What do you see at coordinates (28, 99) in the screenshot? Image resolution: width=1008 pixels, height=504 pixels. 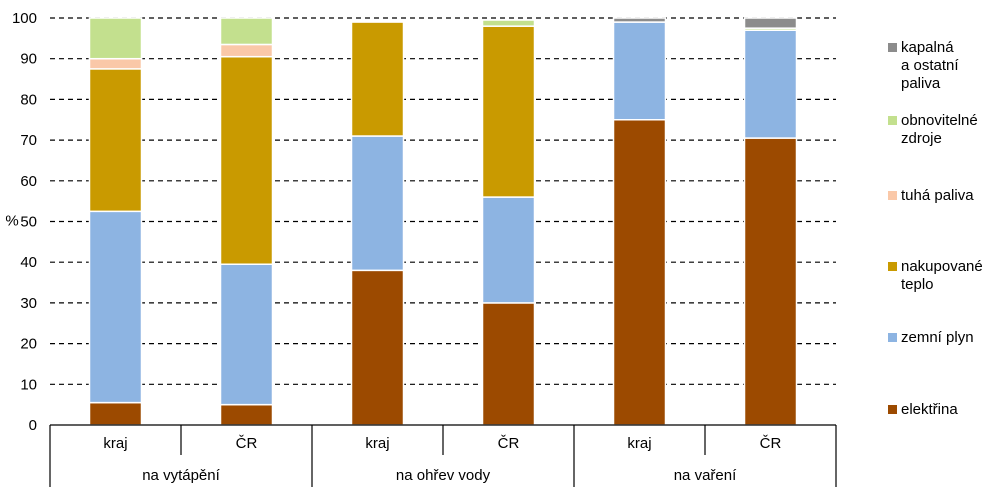 I see `y-tick-label: 80` at bounding box center [28, 99].